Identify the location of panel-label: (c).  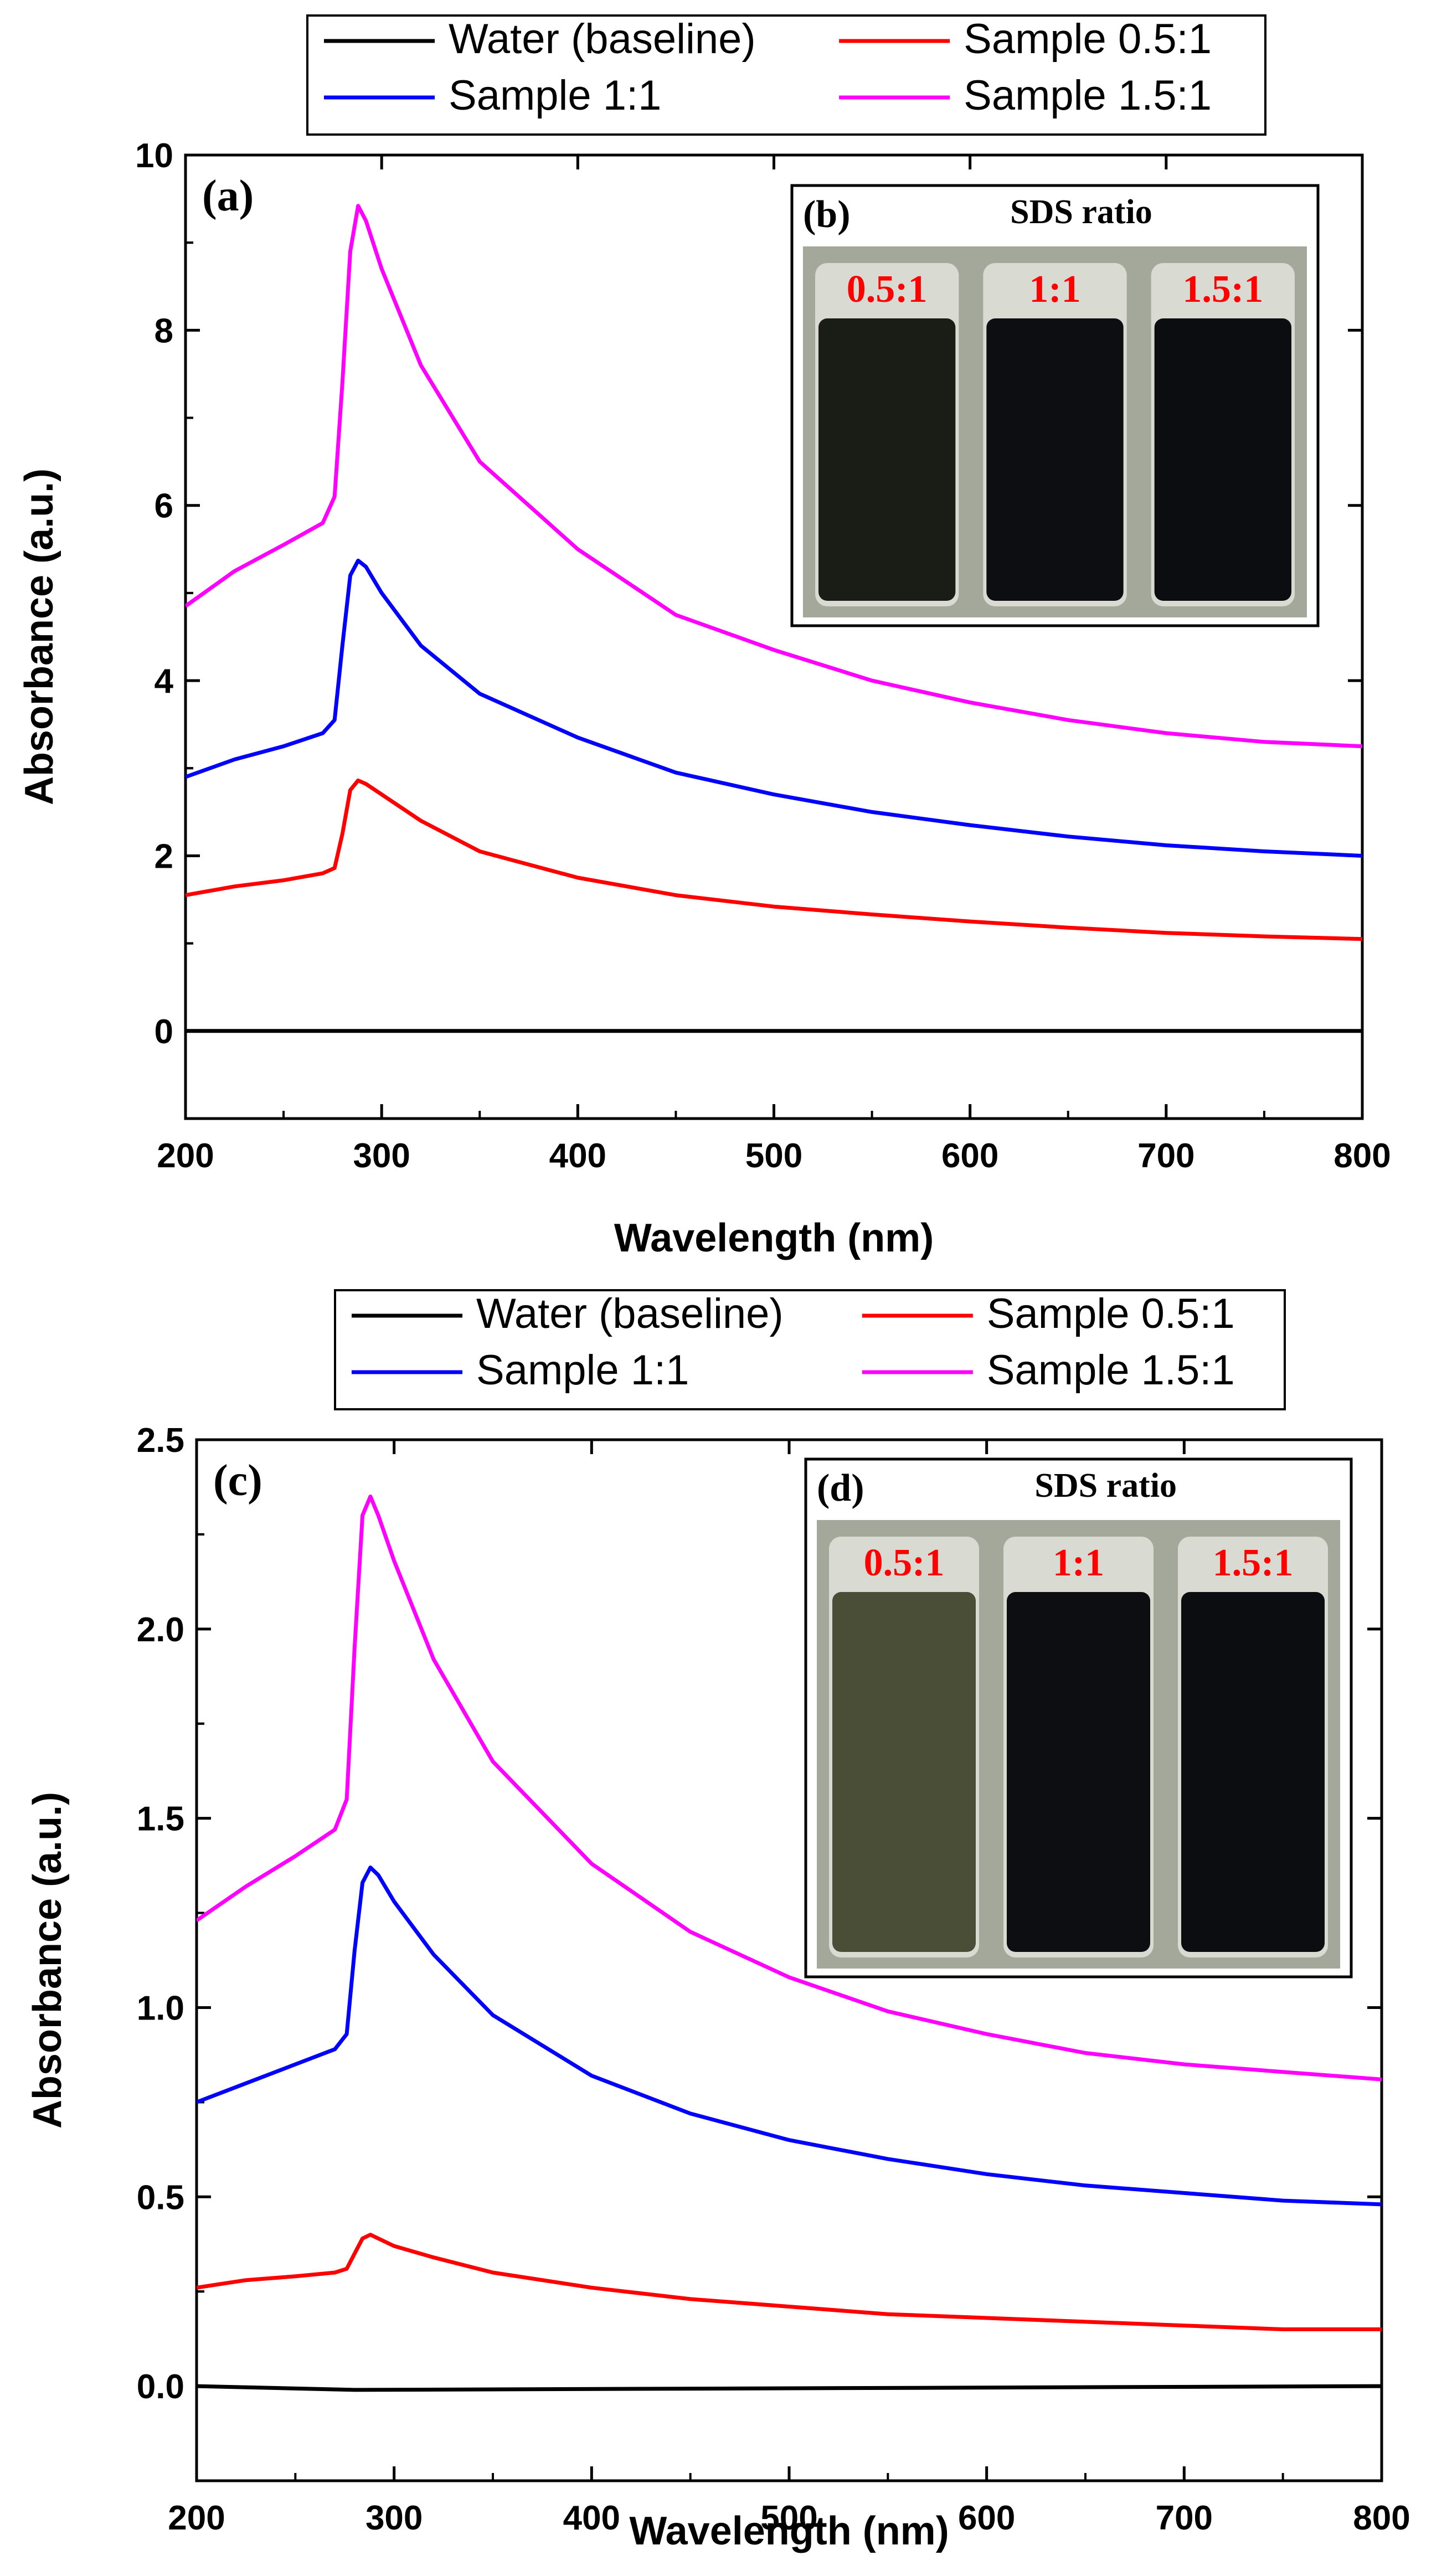
(238, 1480).